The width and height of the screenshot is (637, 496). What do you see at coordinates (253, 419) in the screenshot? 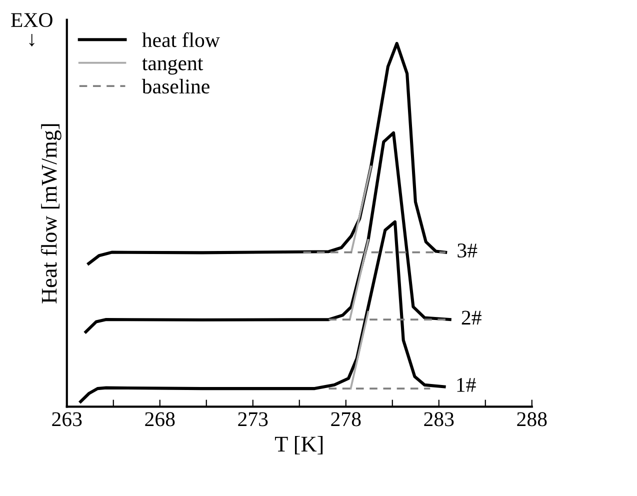
I see `x-tick-label: 273` at bounding box center [253, 419].